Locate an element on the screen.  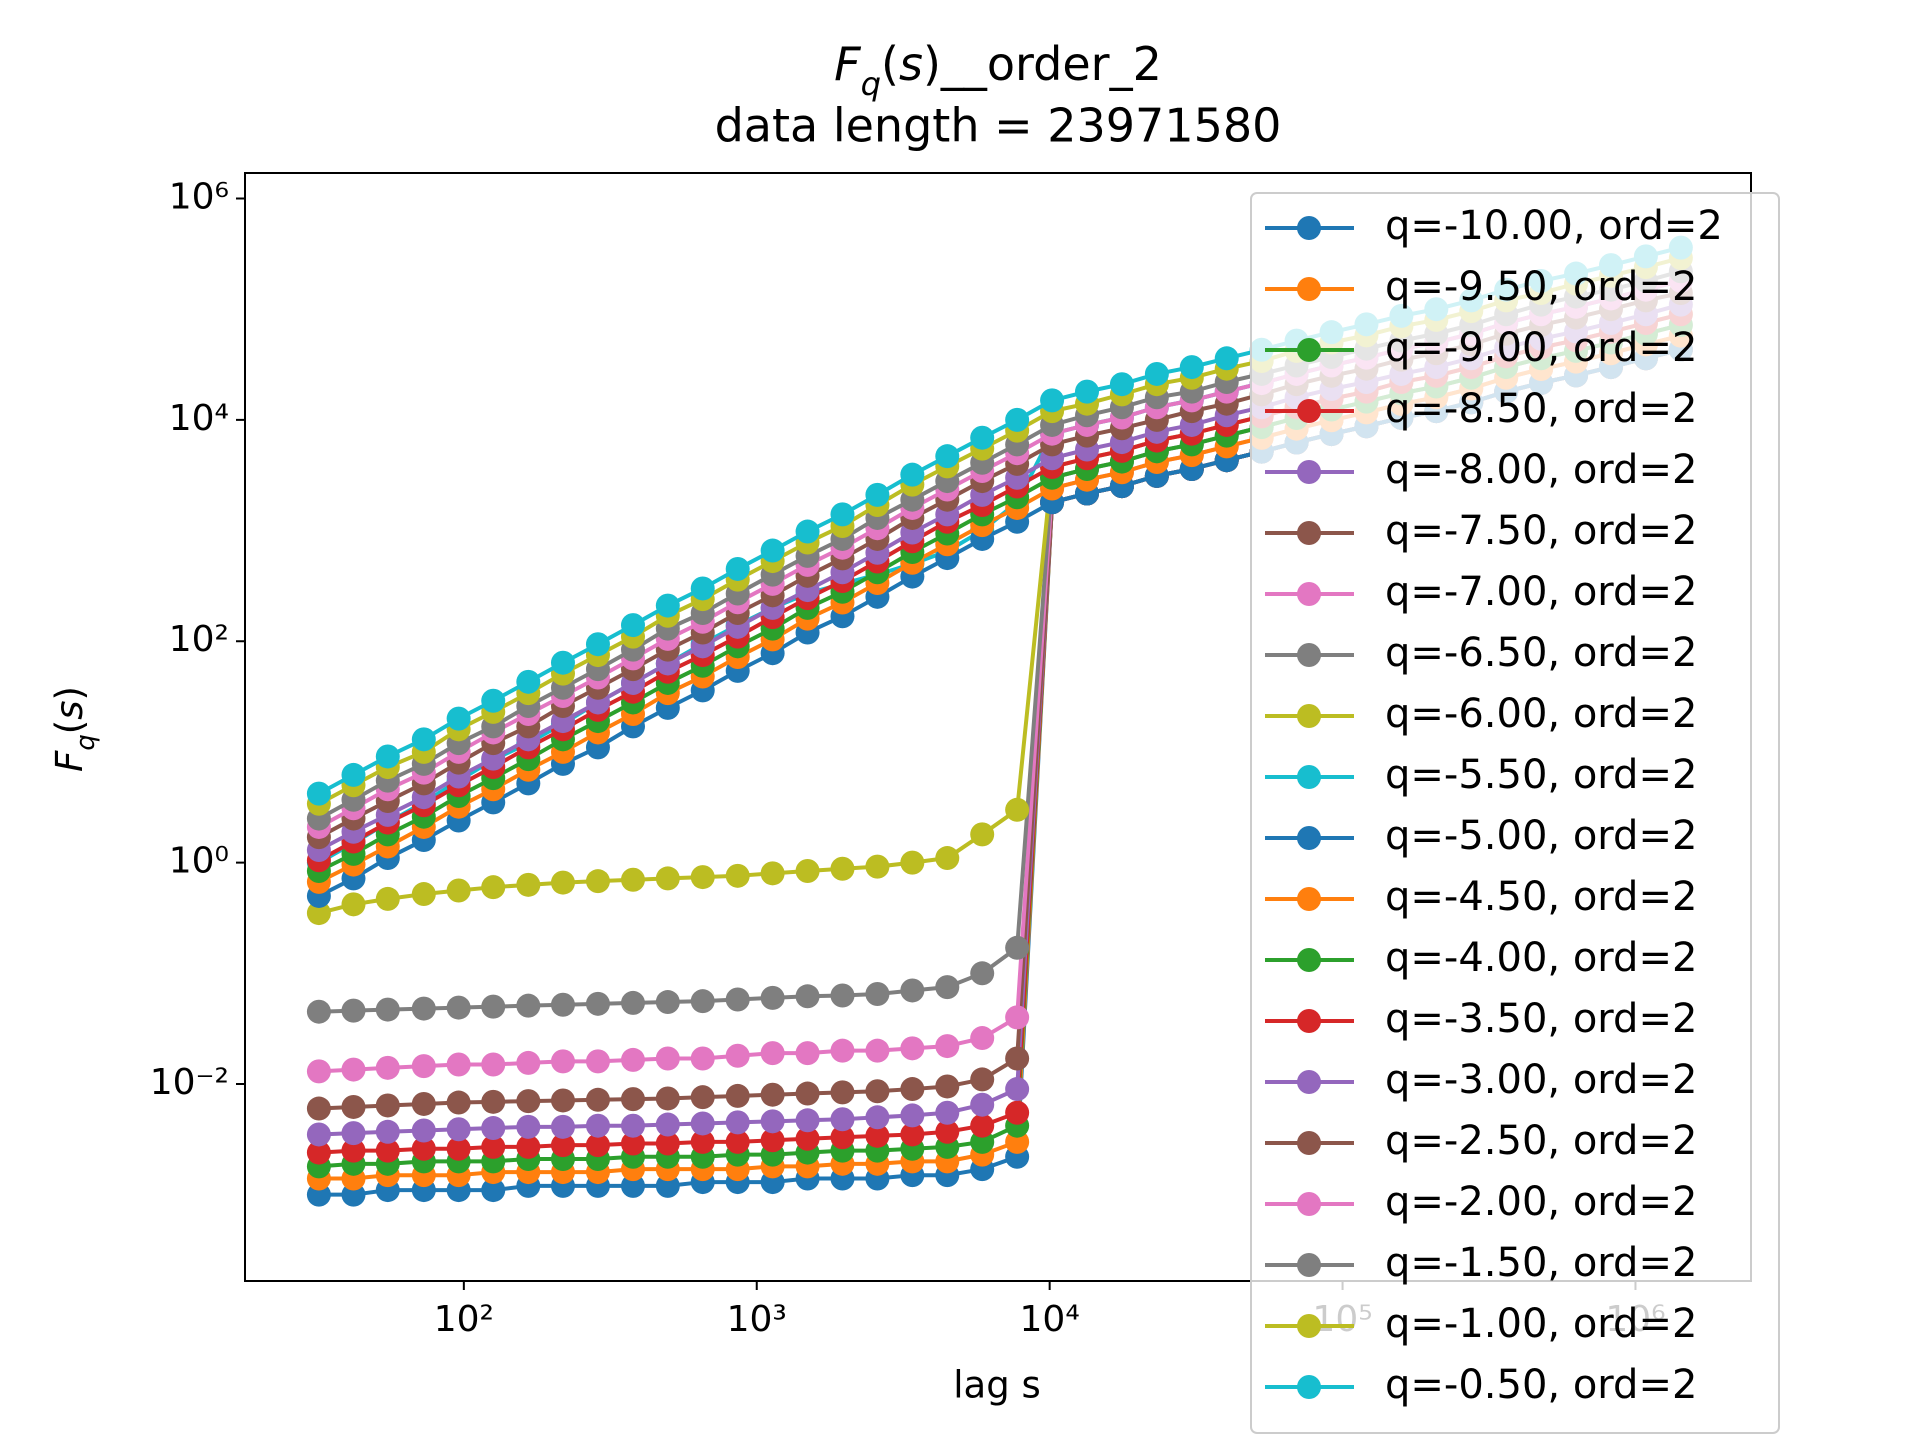
legend-label: q=-9.50, ord=2 is located at coordinates (1541, 287).